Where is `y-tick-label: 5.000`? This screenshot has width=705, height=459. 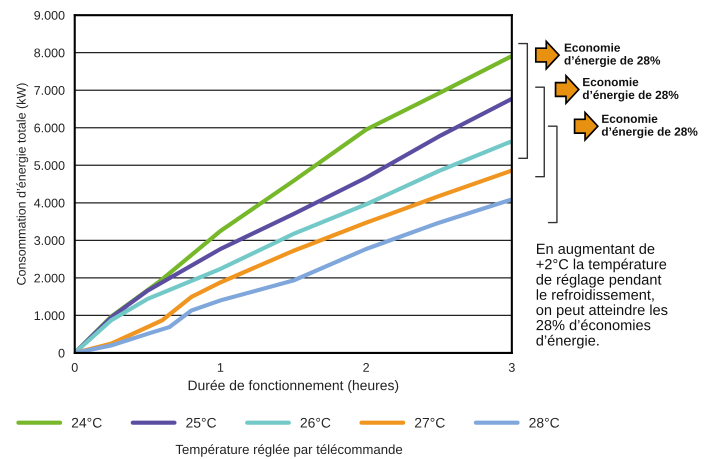 y-tick-label: 5.000 is located at coordinates (49, 165).